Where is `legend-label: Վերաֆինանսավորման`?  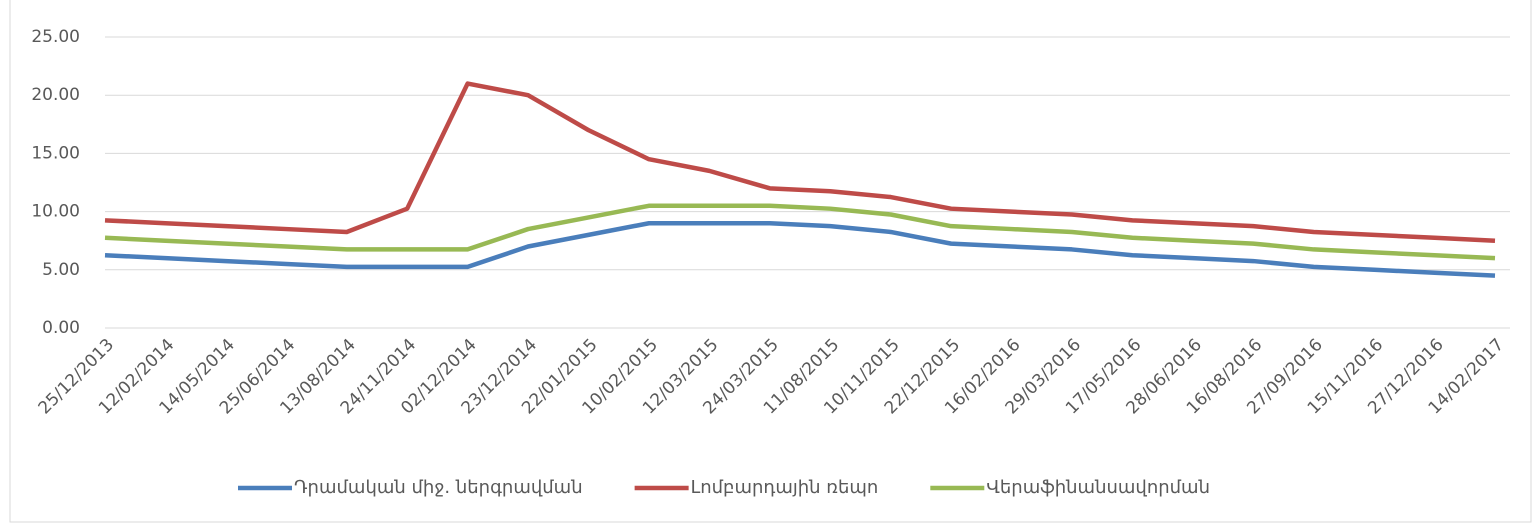 legend-label: Վերաֆինանսավորման is located at coordinates (1098, 487).